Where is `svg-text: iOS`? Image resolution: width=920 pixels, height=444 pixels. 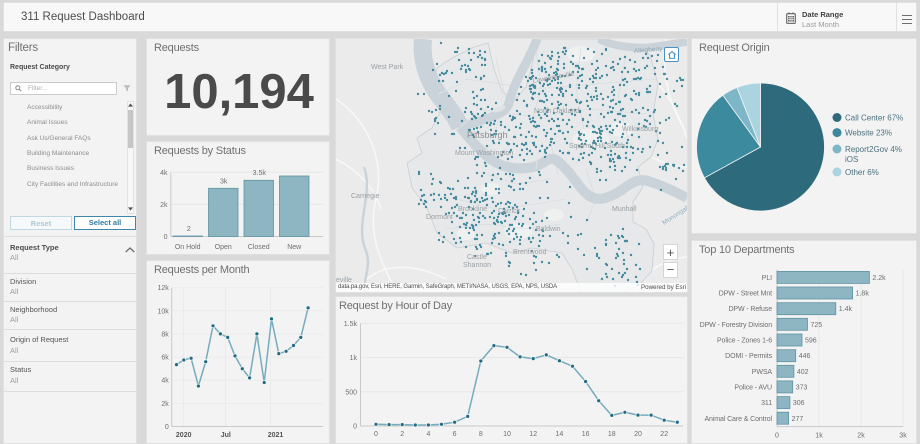 svg-text: iOS is located at coordinates (851, 159).